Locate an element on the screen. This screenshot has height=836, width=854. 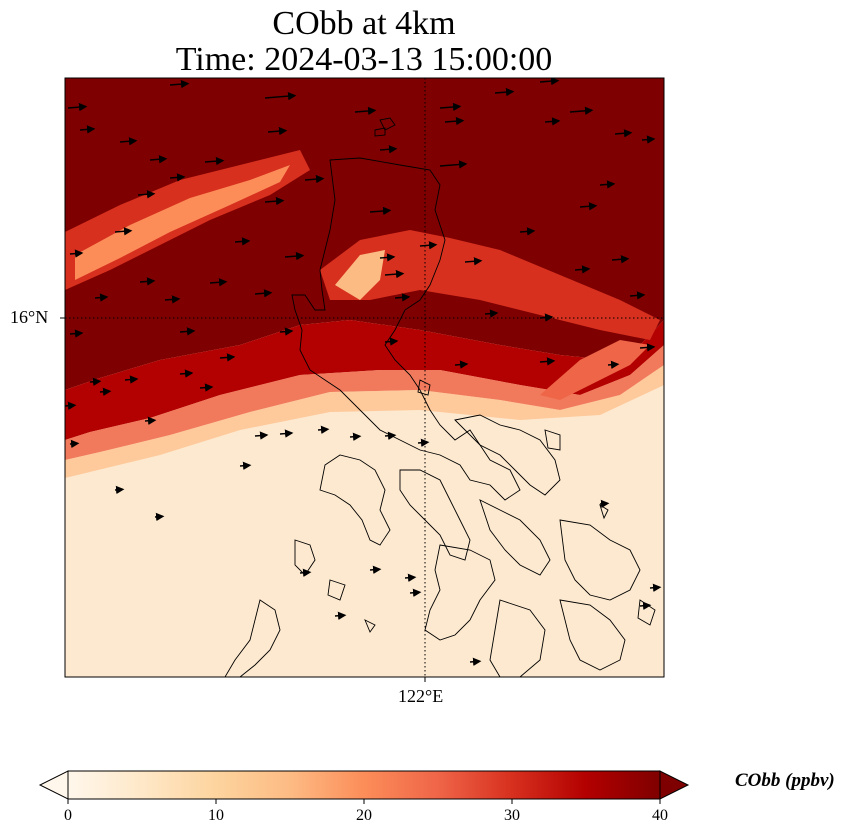
plume-streak-center-core is located at coordinates (360, 275).